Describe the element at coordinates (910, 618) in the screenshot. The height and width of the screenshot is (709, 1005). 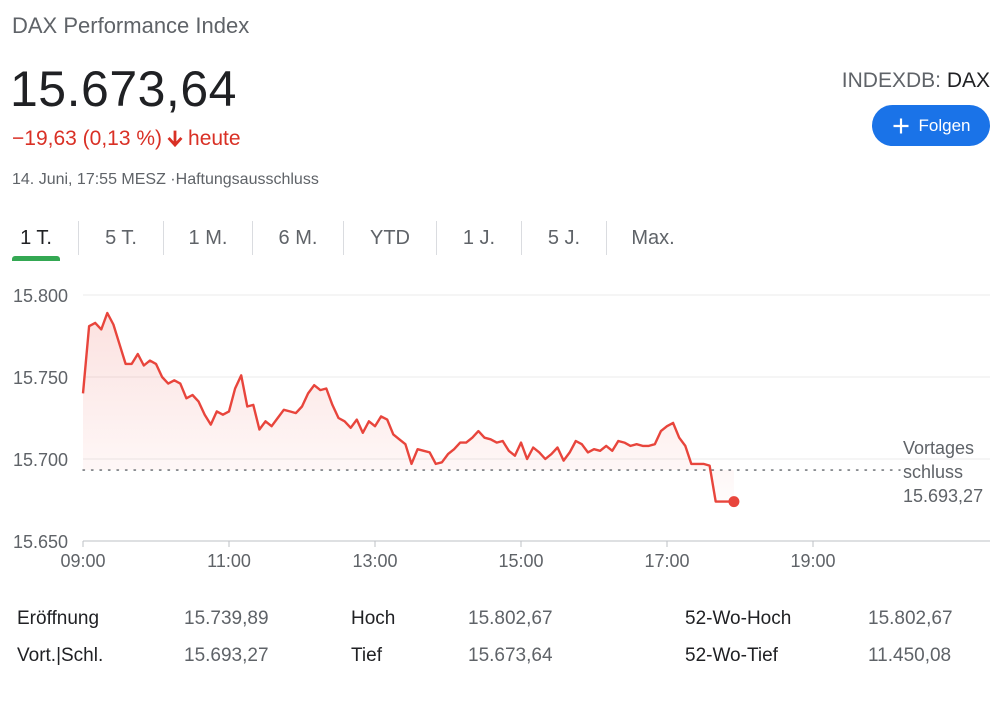
I see `stat-value-52w-high: 15.802,67` at that location.